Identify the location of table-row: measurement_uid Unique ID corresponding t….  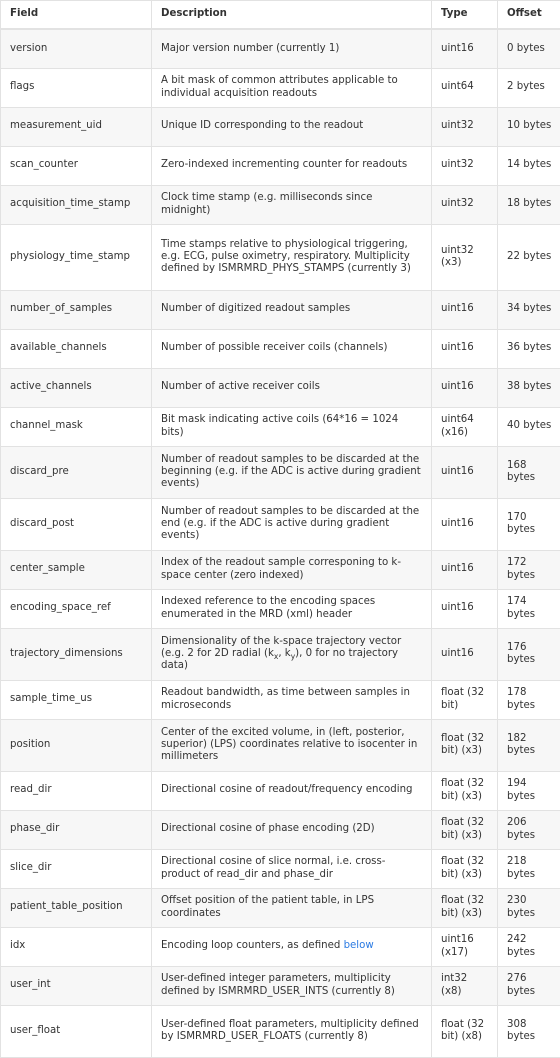
(280, 126).